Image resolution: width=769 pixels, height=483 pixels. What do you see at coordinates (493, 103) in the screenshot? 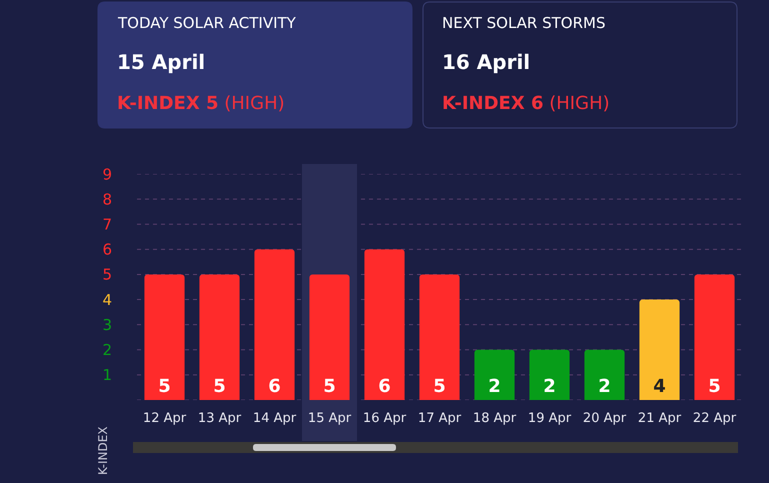
I see `text: K-INDEX 6` at bounding box center [493, 103].